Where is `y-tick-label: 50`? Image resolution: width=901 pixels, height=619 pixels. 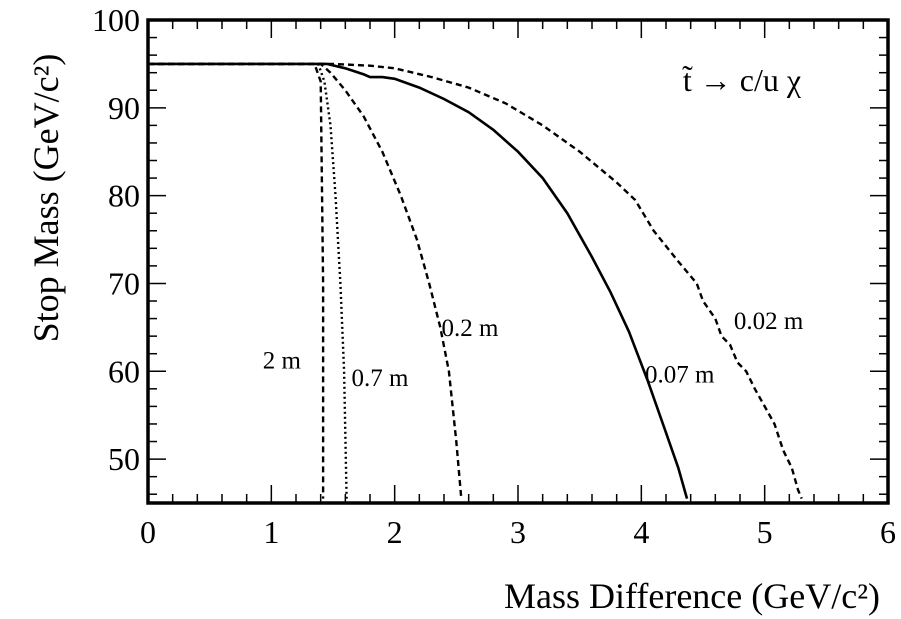 y-tick-label: 50 is located at coordinates (124, 459).